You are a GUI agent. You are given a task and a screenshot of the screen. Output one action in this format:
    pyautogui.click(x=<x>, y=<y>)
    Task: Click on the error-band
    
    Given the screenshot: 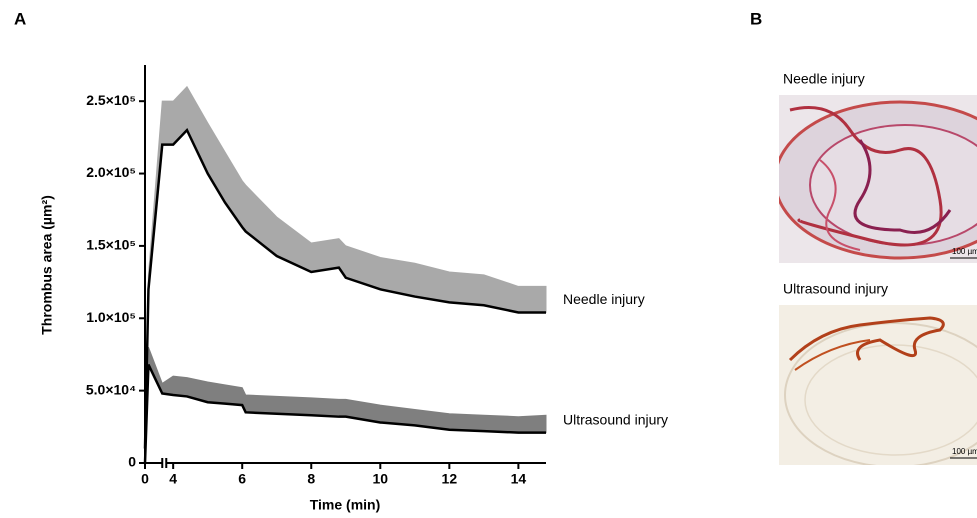 What is the action you would take?
    pyautogui.click(x=345, y=405)
    